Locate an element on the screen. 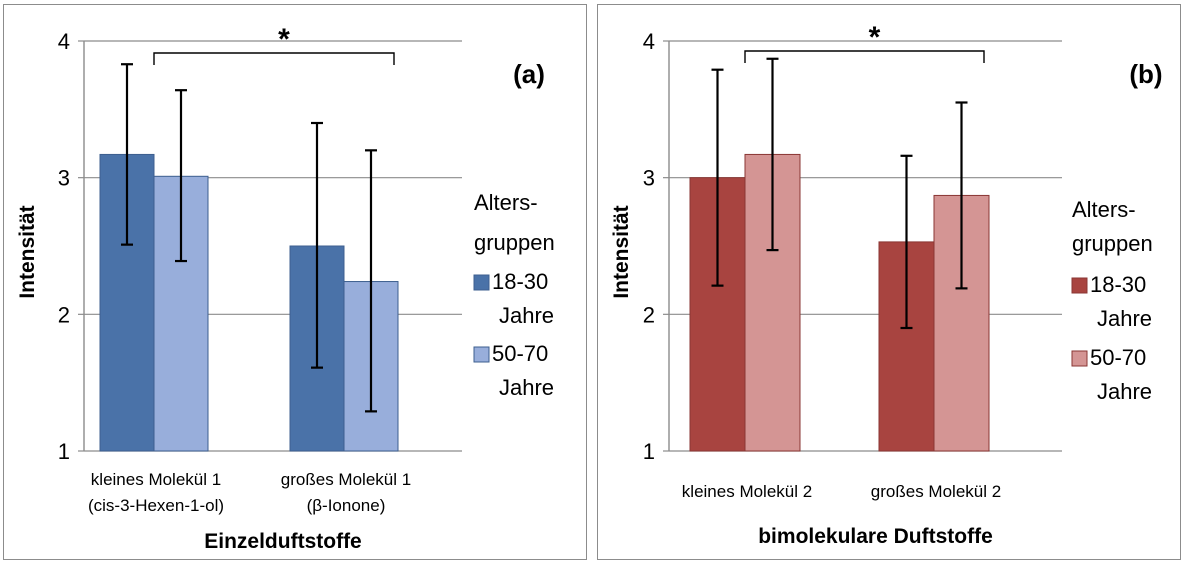  chart-a-category-label: (cis-3-Hexen-1-ol) is located at coordinates (156, 505).